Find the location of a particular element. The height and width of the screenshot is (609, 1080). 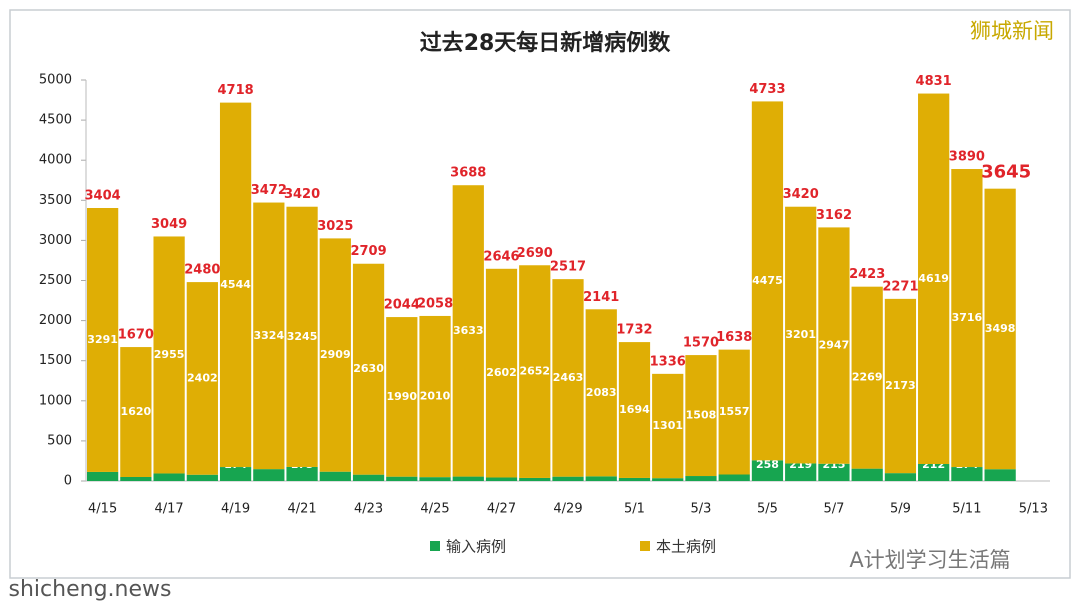

value-label: 3324 is located at coordinates (269, 335).